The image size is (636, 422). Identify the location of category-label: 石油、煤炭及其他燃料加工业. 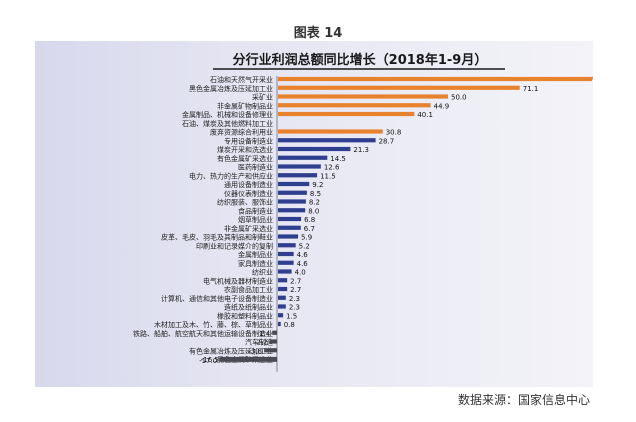
(227, 123).